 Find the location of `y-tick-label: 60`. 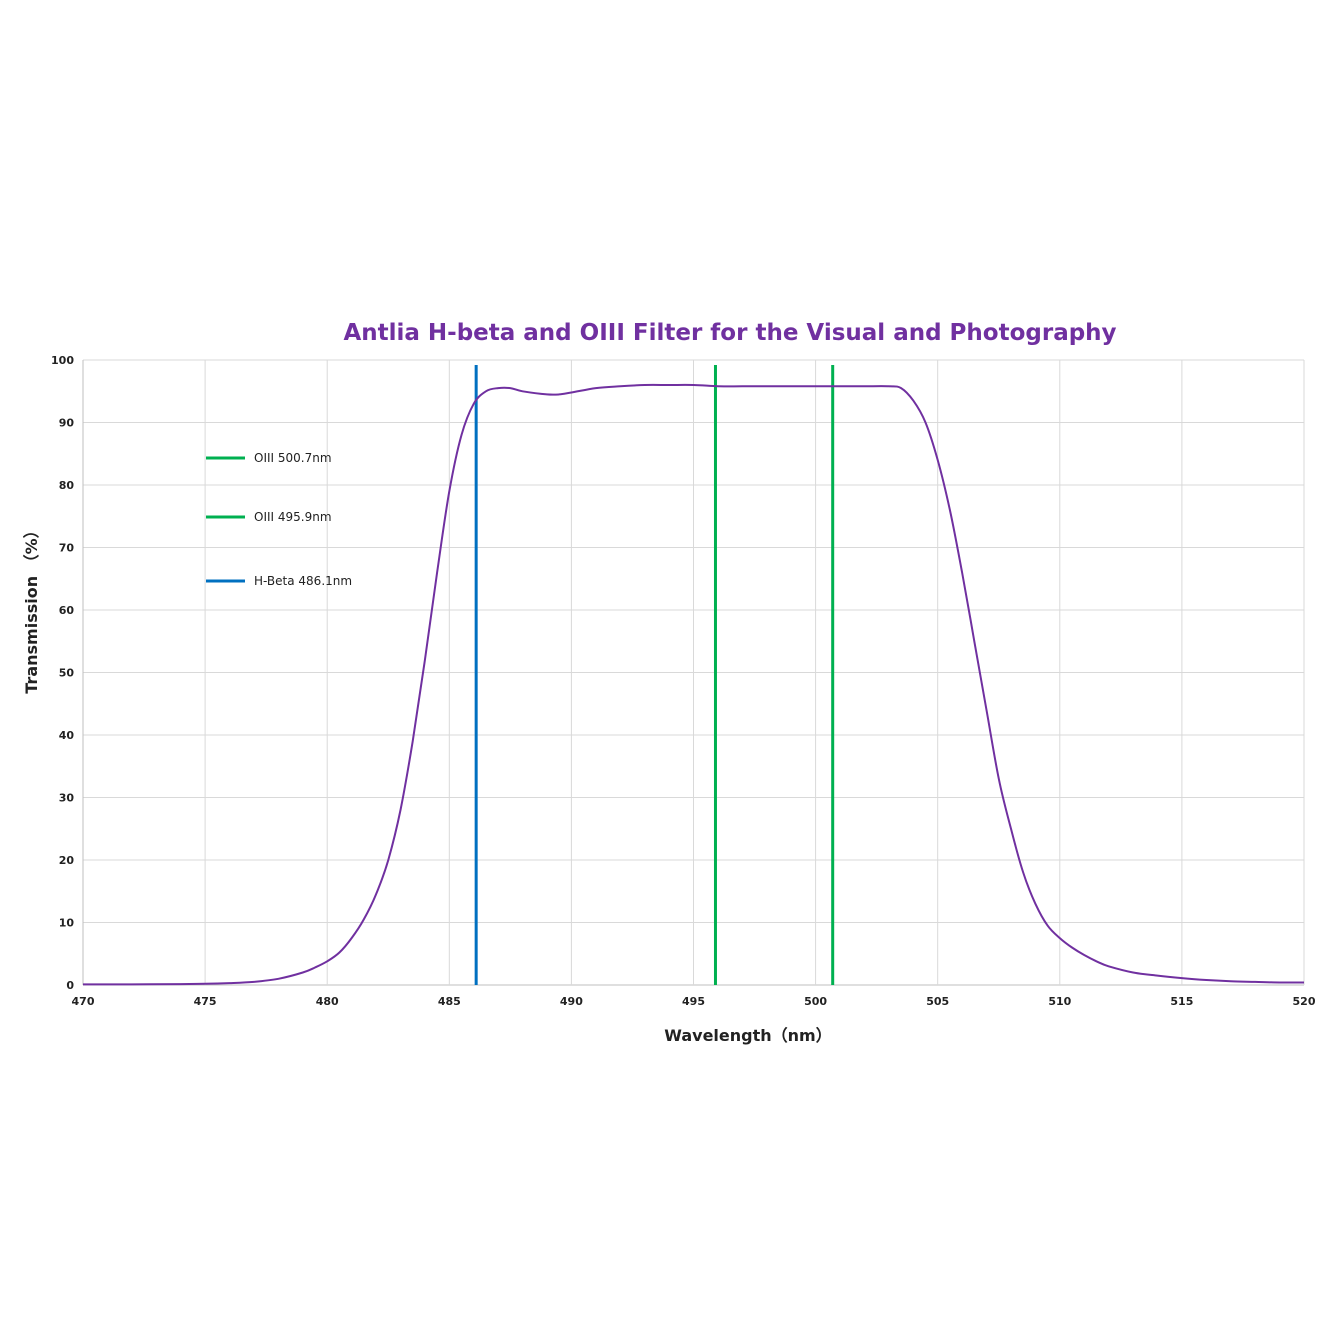

y-tick-label: 60 is located at coordinates (67, 610).